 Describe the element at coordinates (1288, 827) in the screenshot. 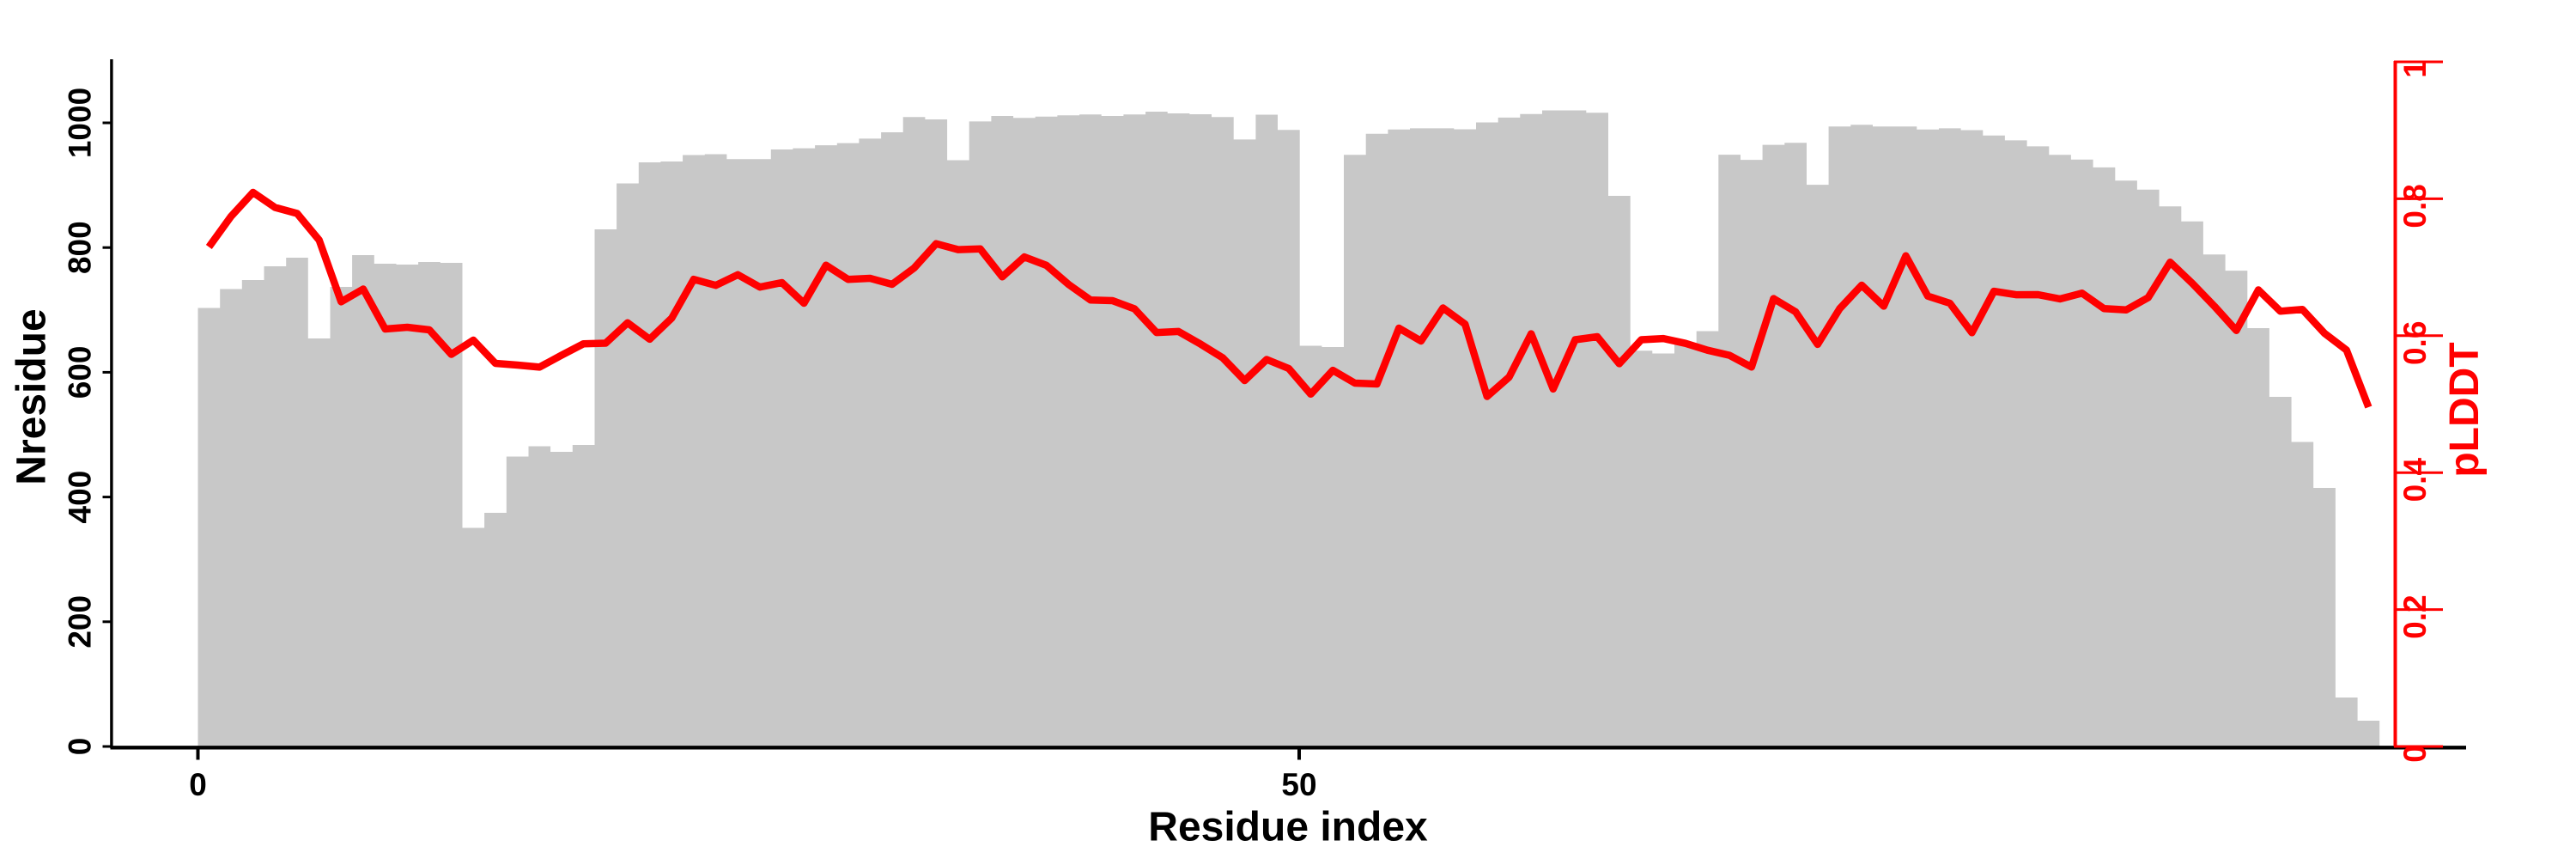

I see `svg-text: Residue index` at that location.